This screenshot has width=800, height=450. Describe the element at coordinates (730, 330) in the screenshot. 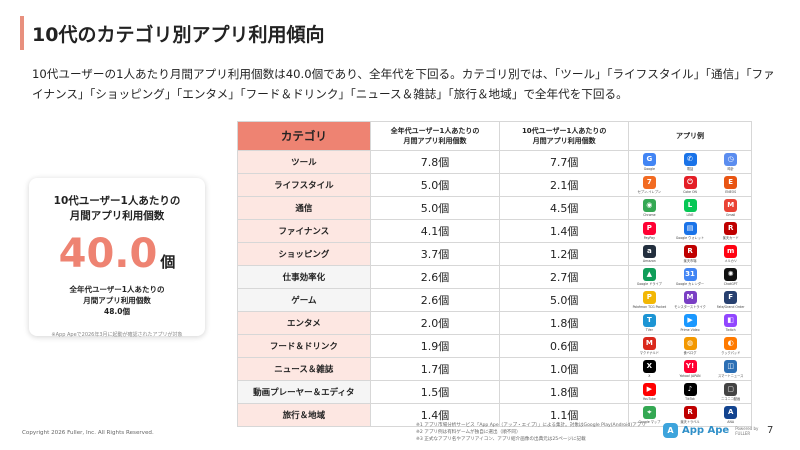

I see `app-name: Twitch` at that location.